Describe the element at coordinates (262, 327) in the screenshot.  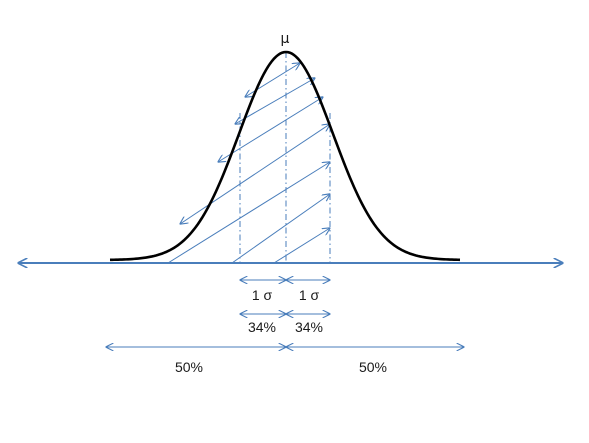
I see `pct-34-left-label: 34%` at that location.